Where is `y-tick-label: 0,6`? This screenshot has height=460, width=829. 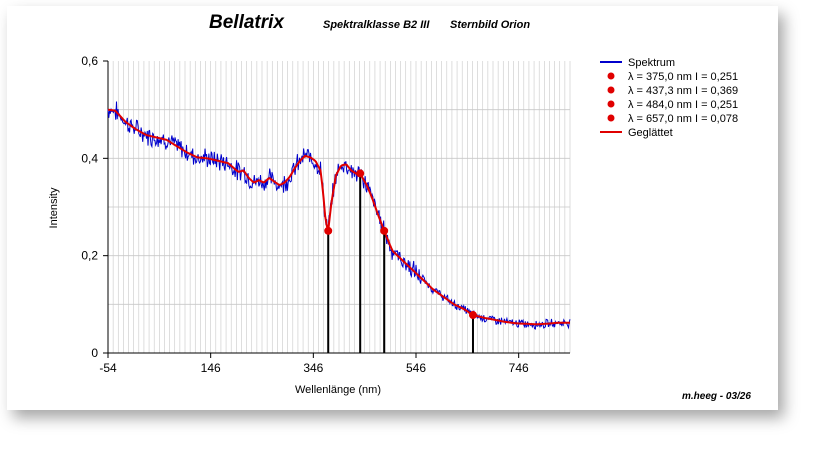
y-tick-label: 0,6 is located at coordinates (89, 61).